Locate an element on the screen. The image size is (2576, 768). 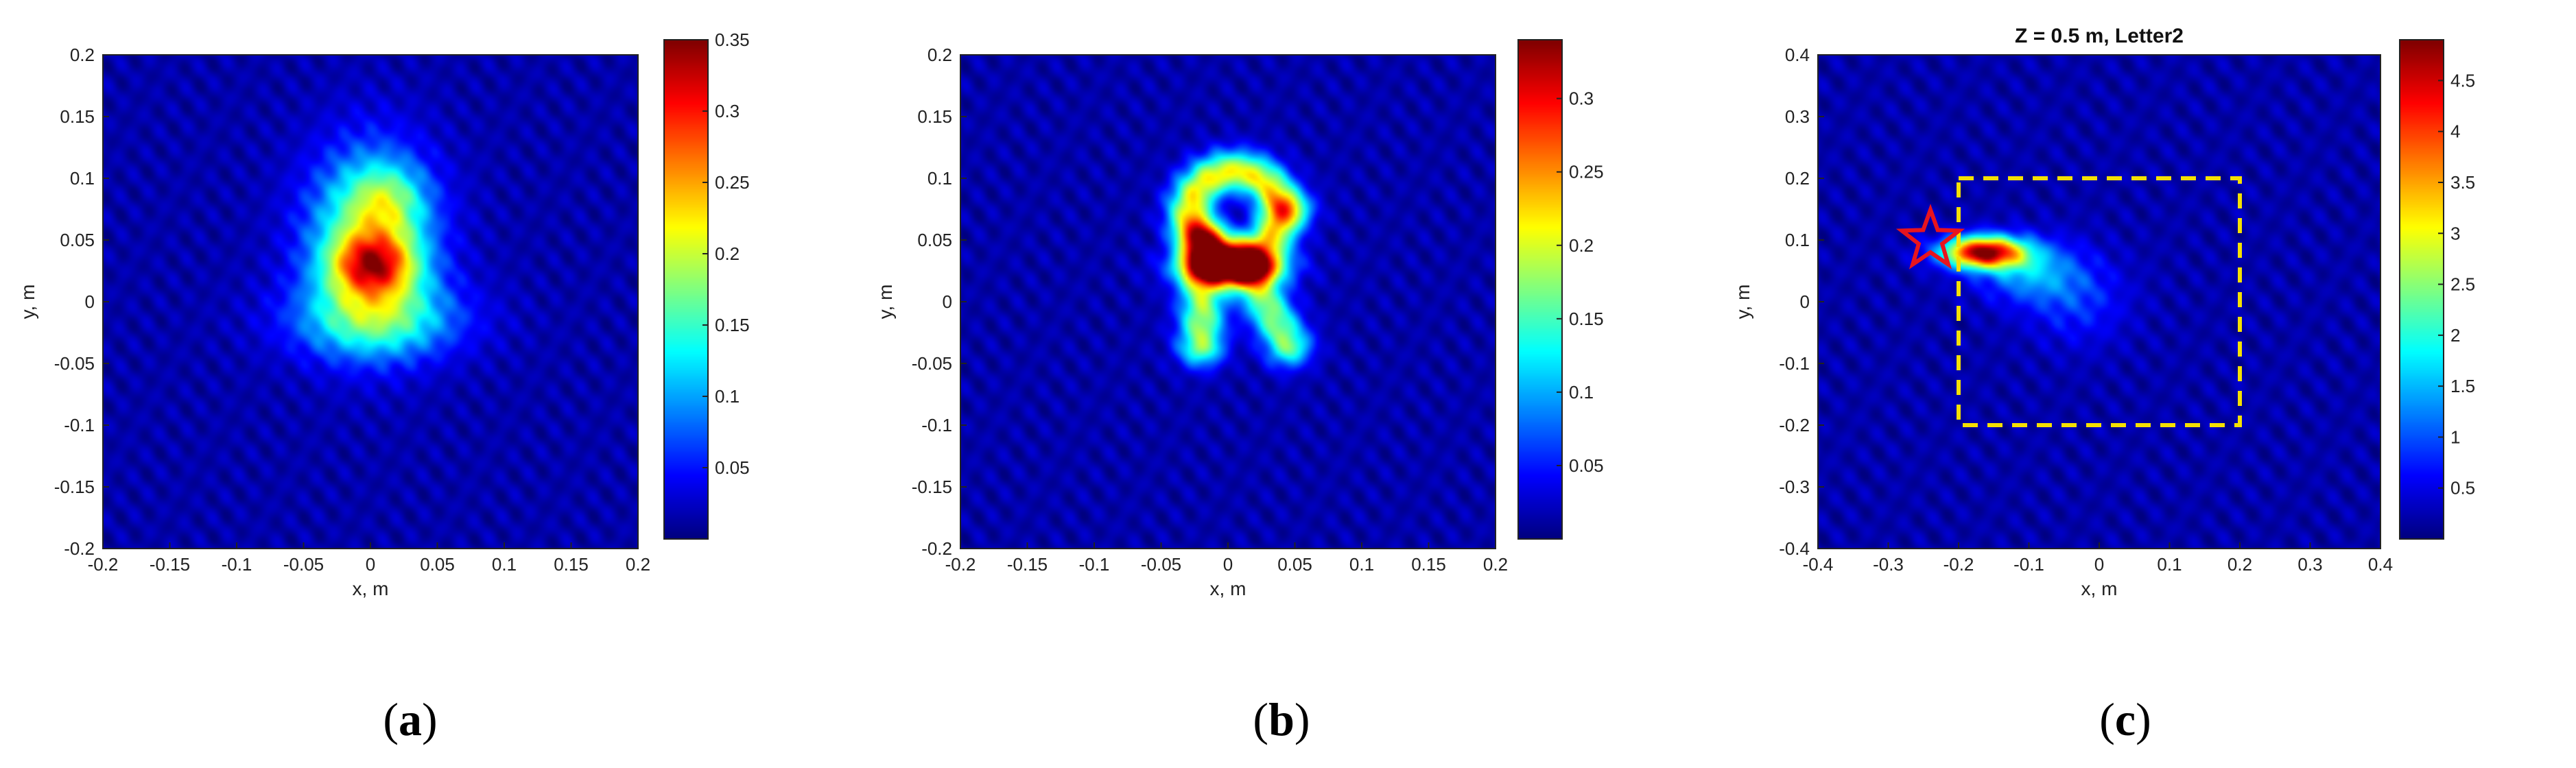
y-tick-label: -0.3 is located at coordinates (1794, 487).